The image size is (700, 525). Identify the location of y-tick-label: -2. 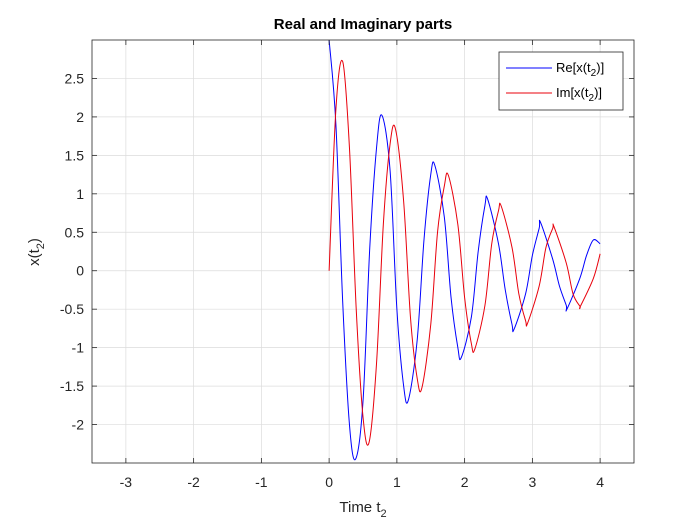
(78, 425).